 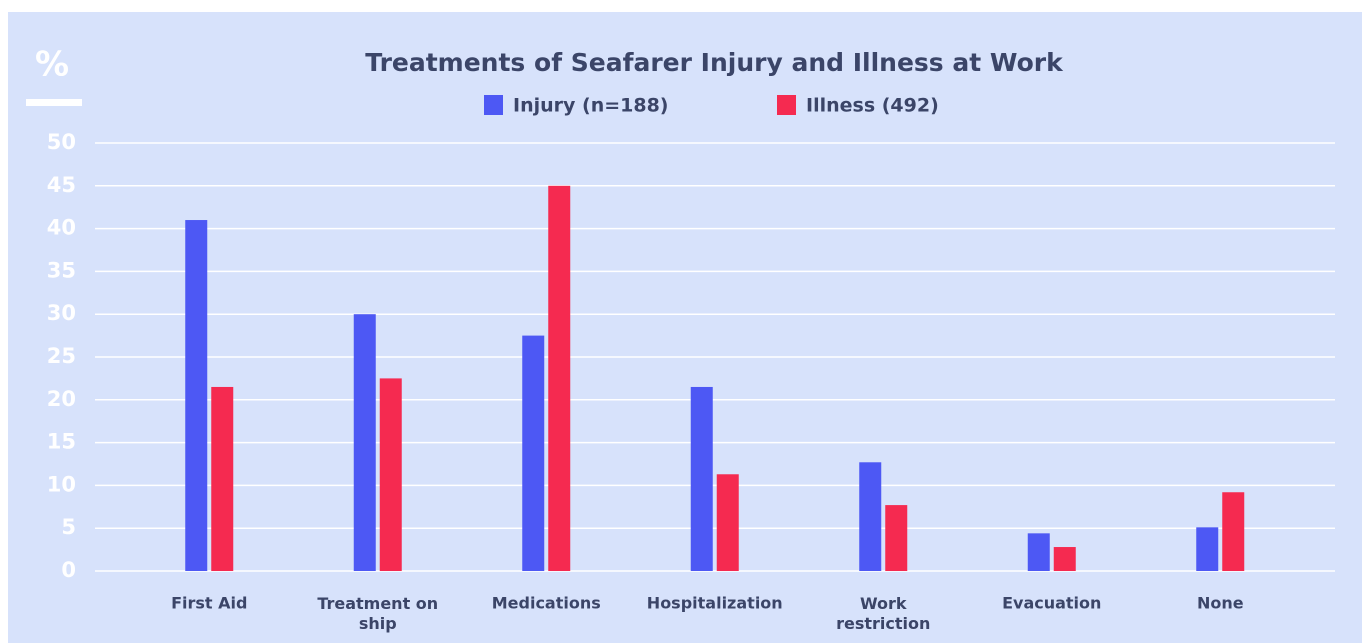 I want to click on x-tick-label: Work restriction, so click(x=883, y=613).